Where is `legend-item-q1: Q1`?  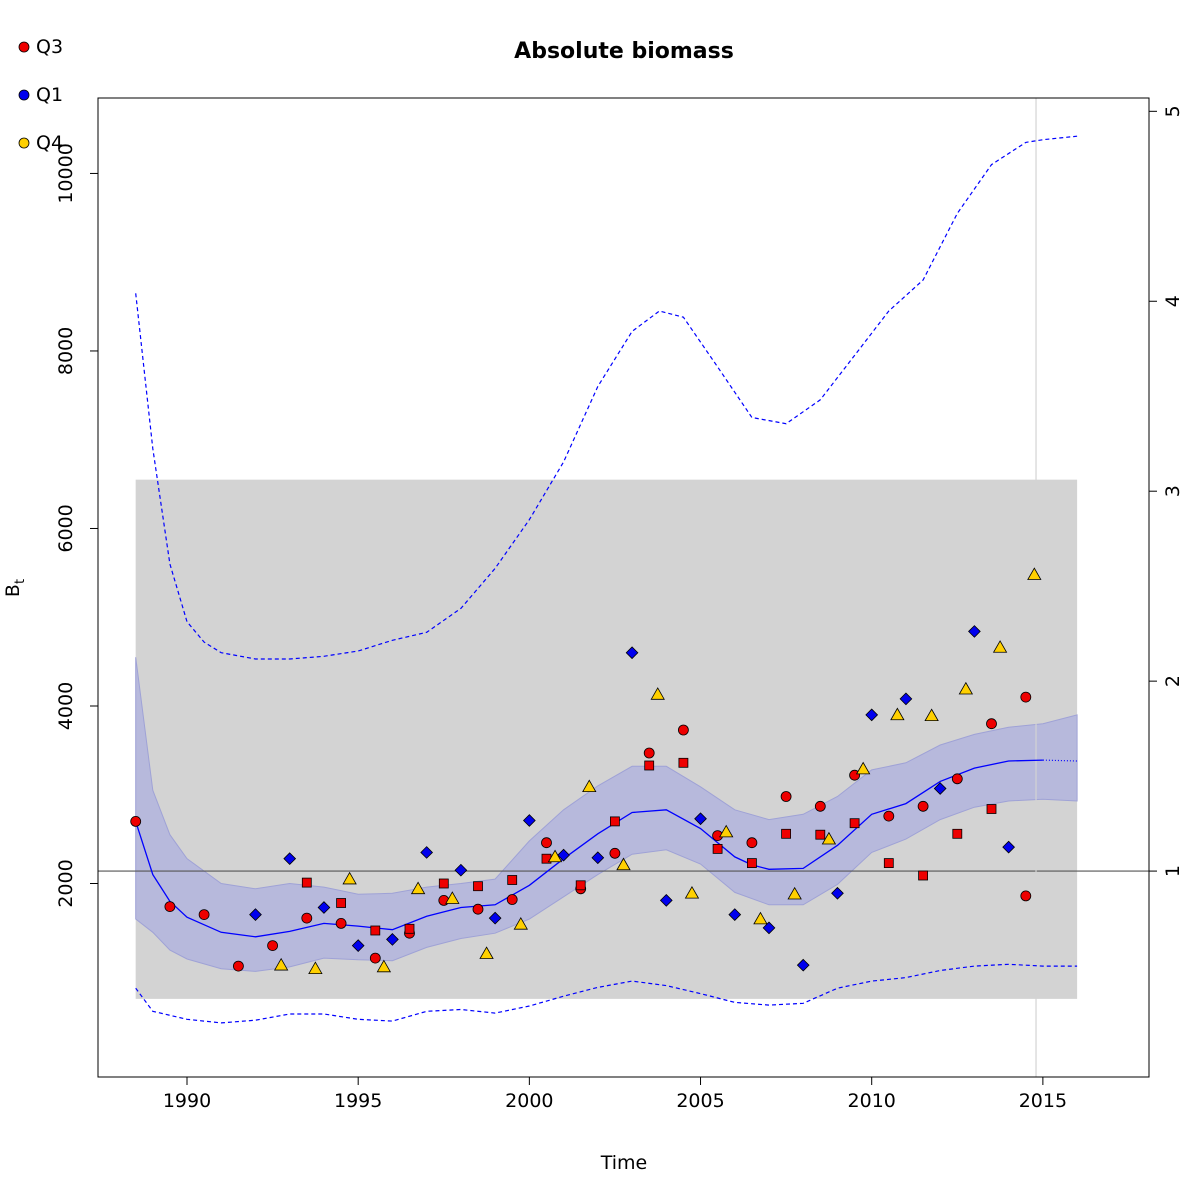
legend-item-q1: Q1 is located at coordinates (40, 95).